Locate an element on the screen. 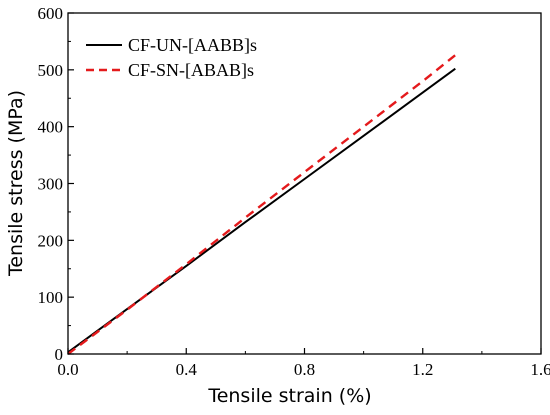  x-tick-label: 1.2 is located at coordinates (422, 369).